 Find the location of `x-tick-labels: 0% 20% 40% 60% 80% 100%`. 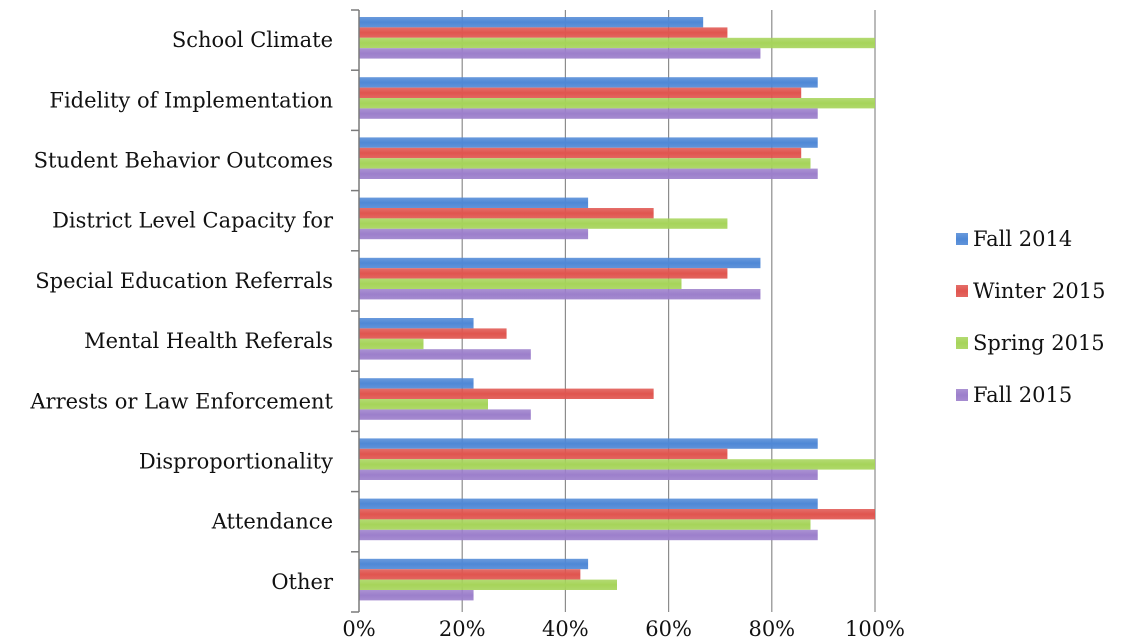

x-tick-labels: 0% 20% 40% 60% 80% 100% is located at coordinates (623, 628).